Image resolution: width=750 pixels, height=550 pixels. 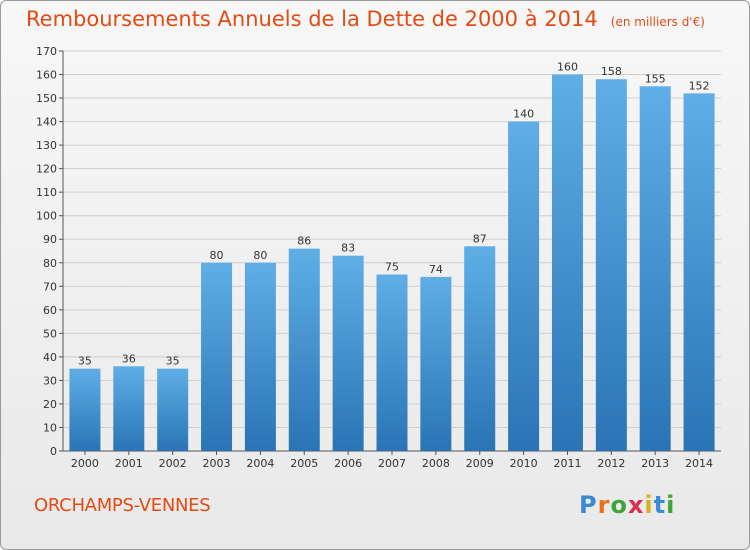 What do you see at coordinates (129, 358) in the screenshot?
I see `bar-value-label: 36` at bounding box center [129, 358].